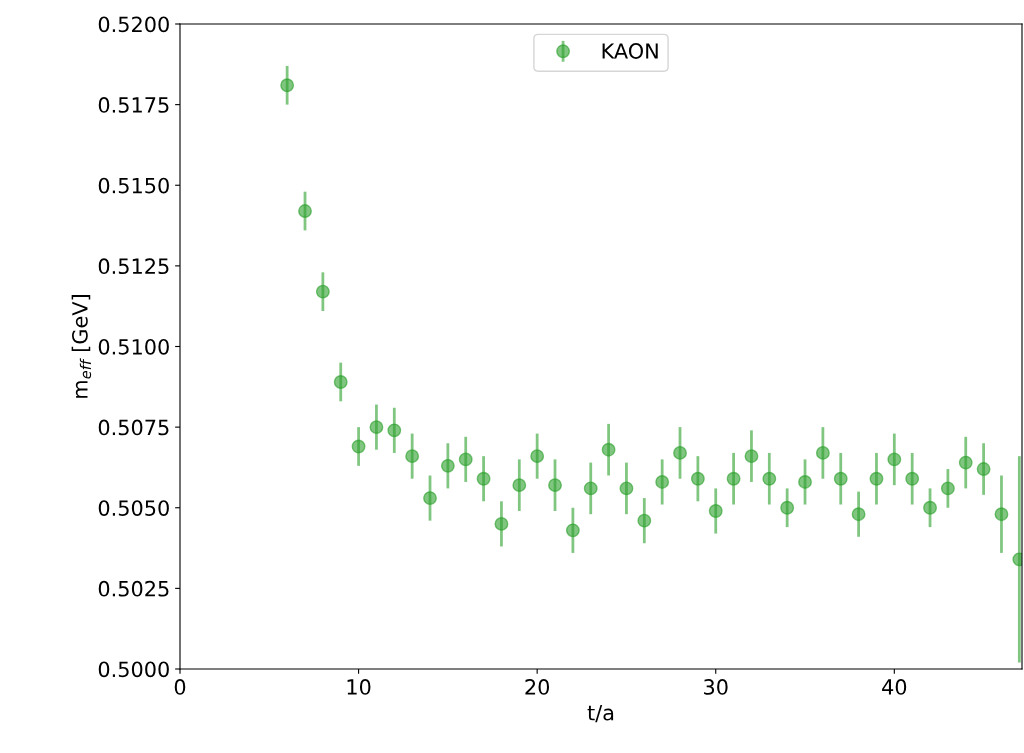 Image resolution: width=1024 pixels, height=753 pixels. Describe the element at coordinates (359, 687) in the screenshot. I see `x-tick-label: 10` at that location.